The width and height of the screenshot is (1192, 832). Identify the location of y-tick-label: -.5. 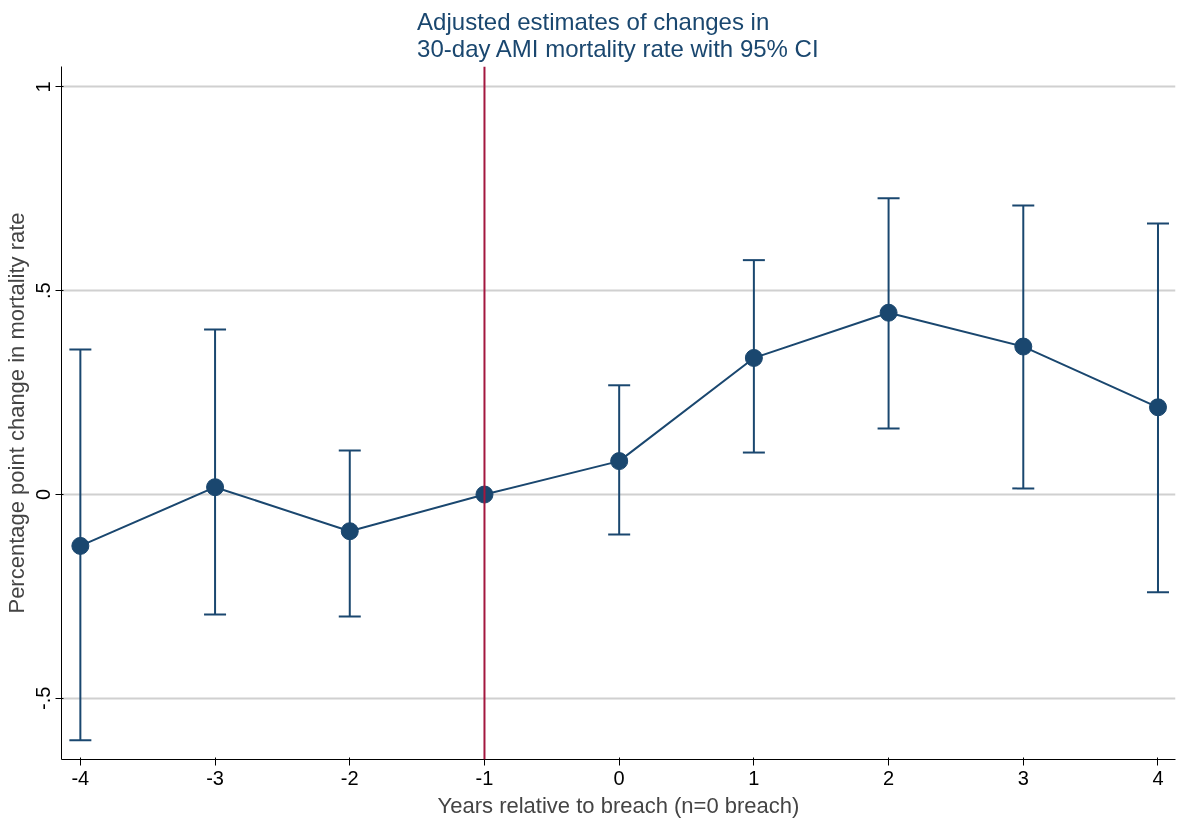
(43, 698).